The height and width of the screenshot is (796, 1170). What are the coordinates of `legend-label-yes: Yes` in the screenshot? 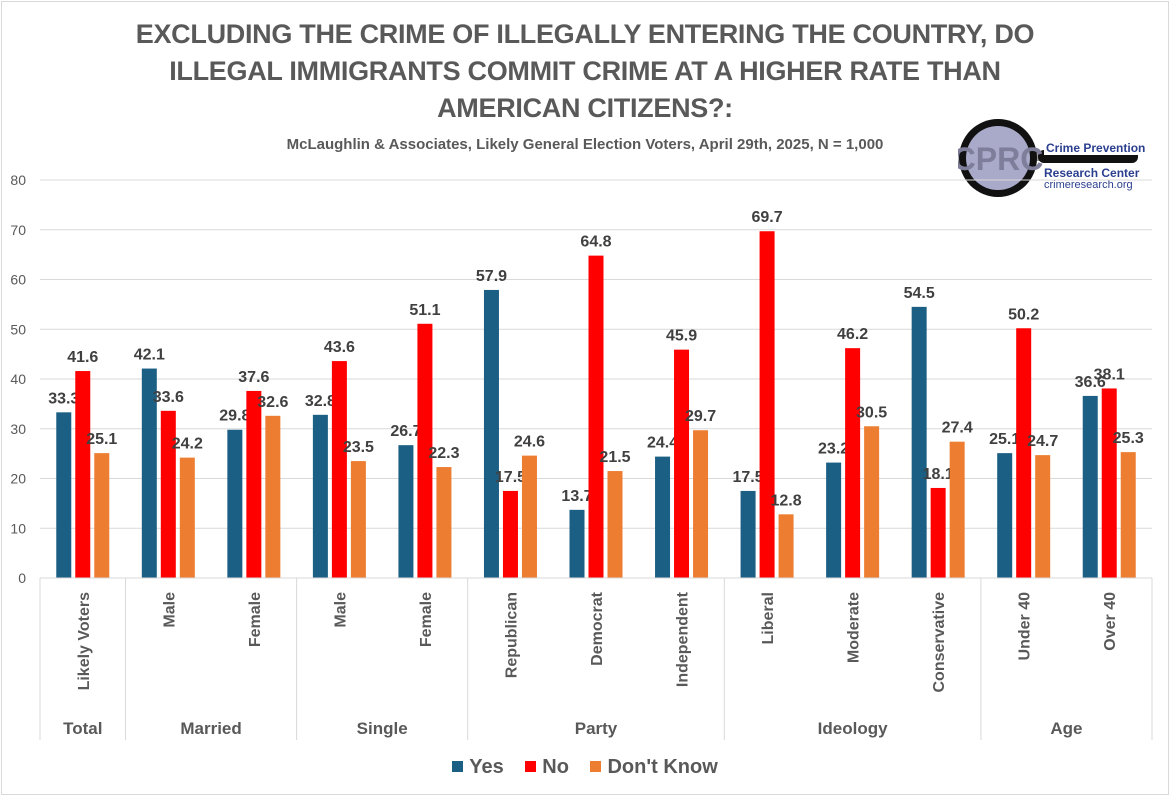 It's located at (486, 767).